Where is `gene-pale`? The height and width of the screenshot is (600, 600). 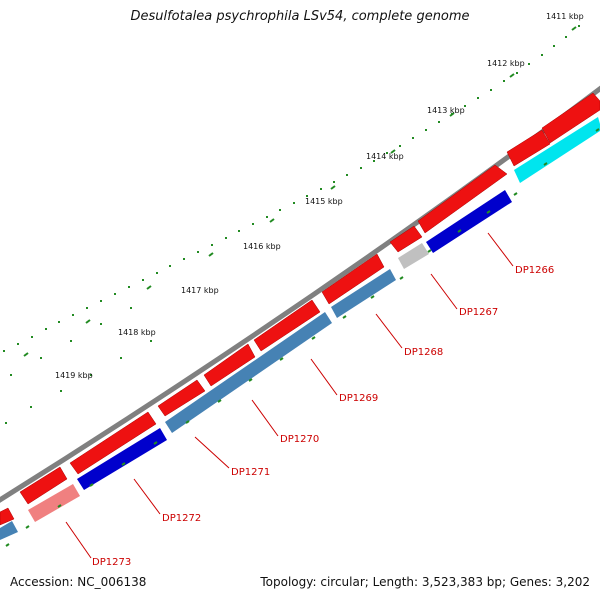
gene-pale is located at coordinates (54, 503).